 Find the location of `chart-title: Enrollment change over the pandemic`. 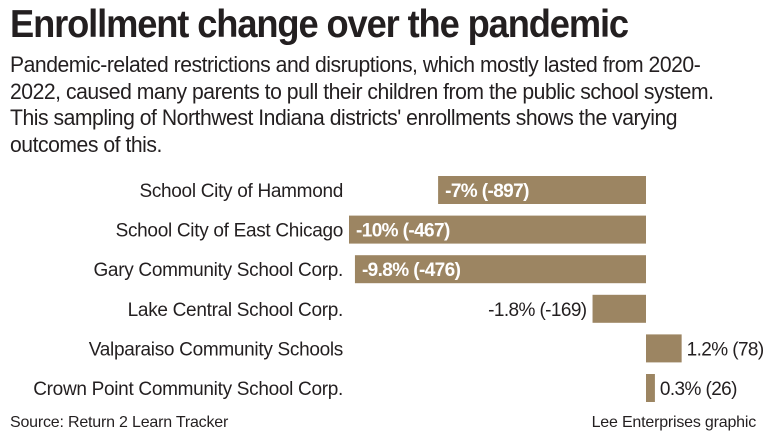

chart-title: Enrollment change over the pandemic is located at coordinates (319, 24).